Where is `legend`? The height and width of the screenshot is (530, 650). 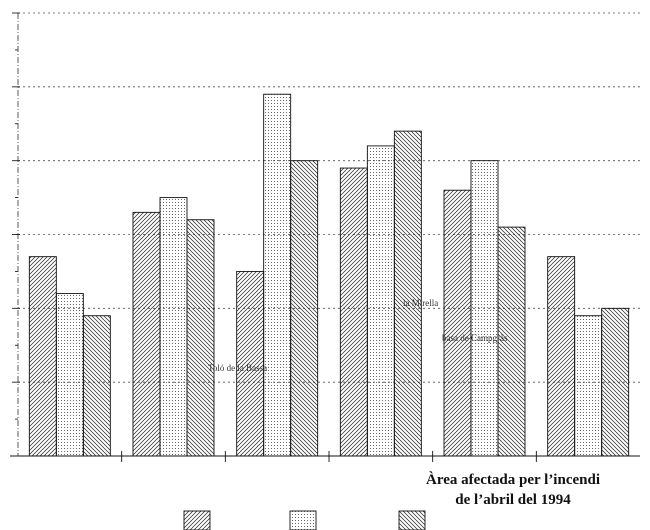
legend is located at coordinates (304, 520).